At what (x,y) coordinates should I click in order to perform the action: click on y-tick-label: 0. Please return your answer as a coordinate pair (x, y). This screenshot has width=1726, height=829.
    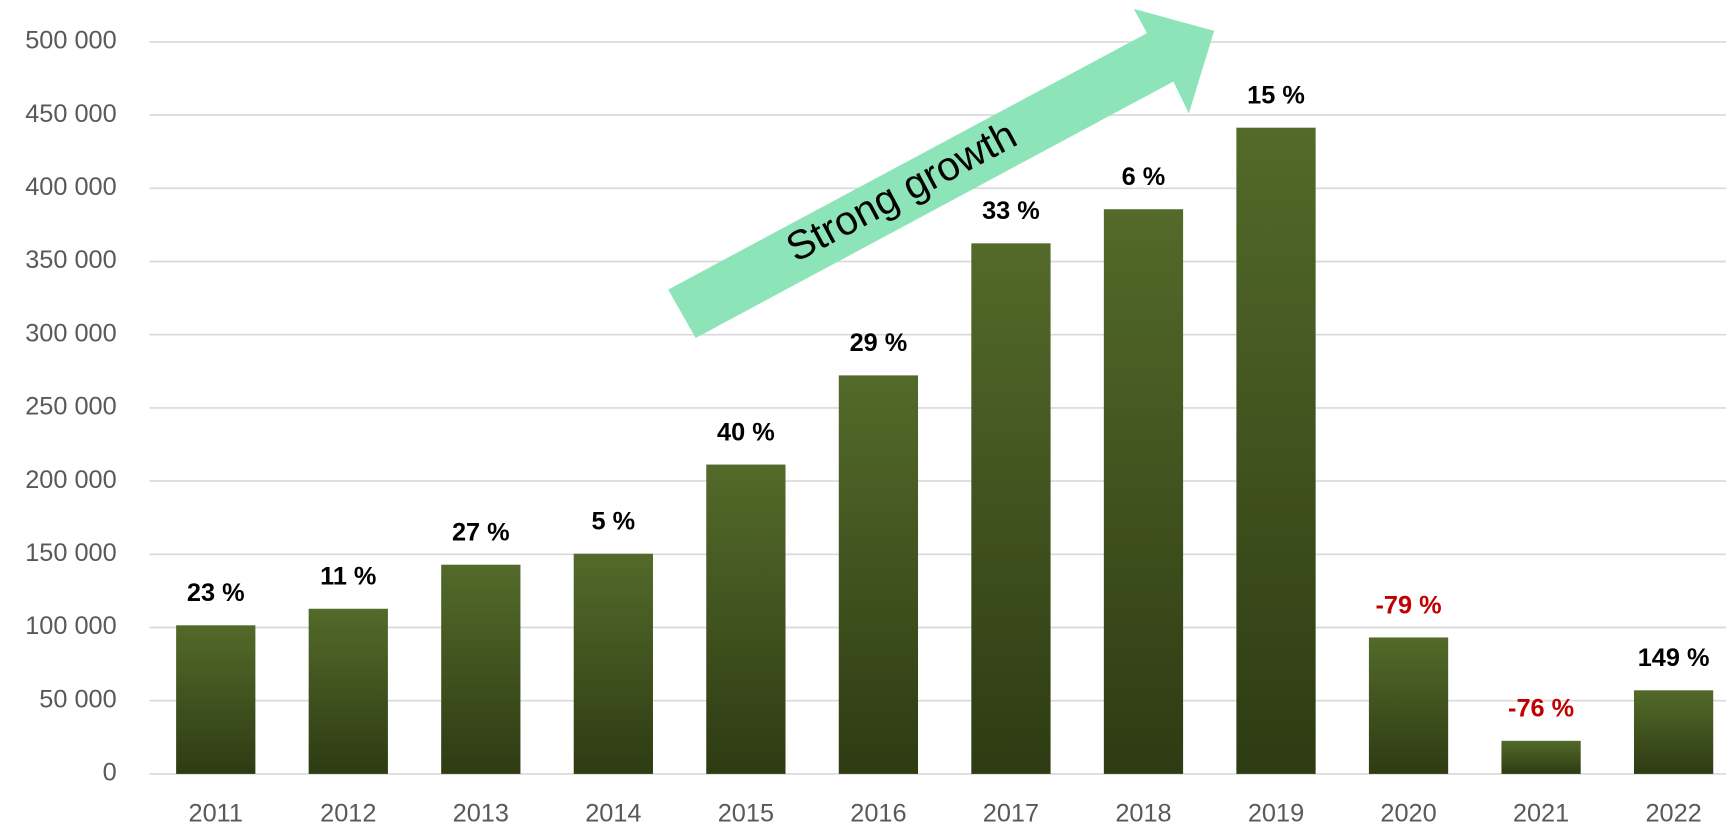
    Looking at the image, I should click on (110, 773).